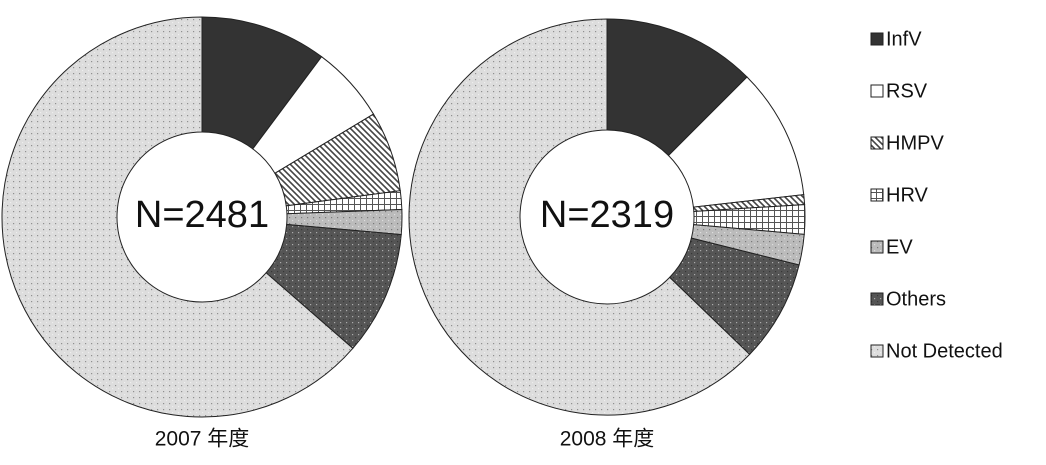 This screenshot has width=1046, height=465. Describe the element at coordinates (915, 143) in the screenshot. I see `legend-label: HMPV` at that location.